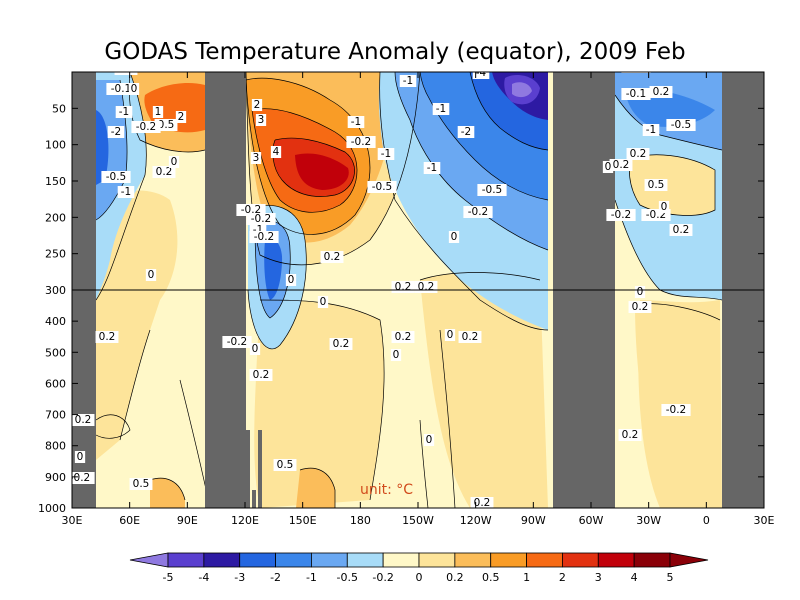  What do you see at coordinates (245, 520) in the screenshot?
I see `x-tick-label: 120E` at bounding box center [245, 520].